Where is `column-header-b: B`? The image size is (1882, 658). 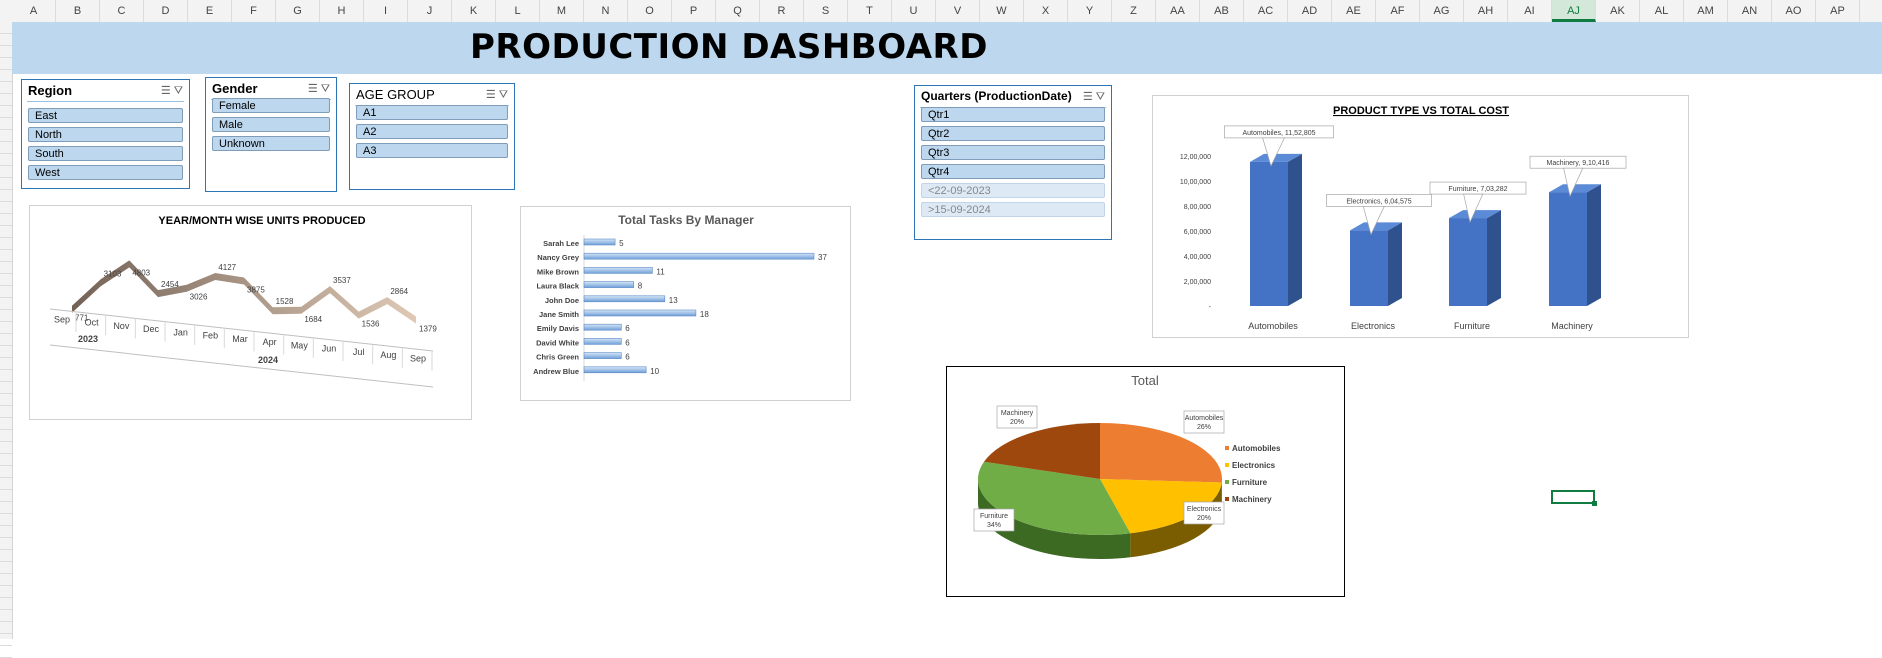
column-header-b: B is located at coordinates (78, 11).